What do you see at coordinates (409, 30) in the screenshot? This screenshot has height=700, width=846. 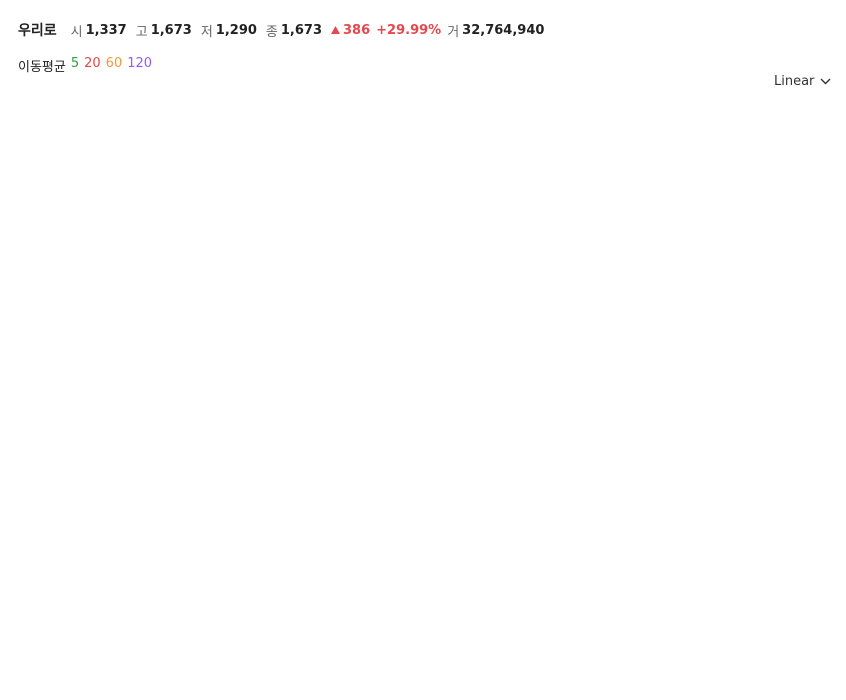 I see `change-percent: +29.99%` at bounding box center [409, 30].